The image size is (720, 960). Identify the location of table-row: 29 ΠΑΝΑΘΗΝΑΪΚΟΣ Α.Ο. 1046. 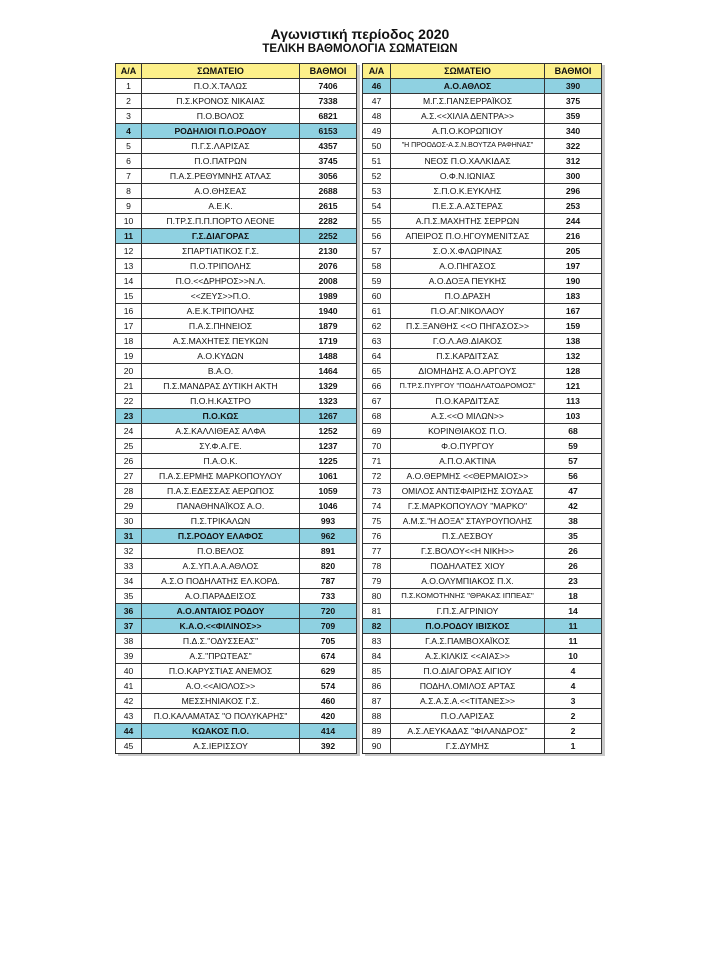
(236, 506).